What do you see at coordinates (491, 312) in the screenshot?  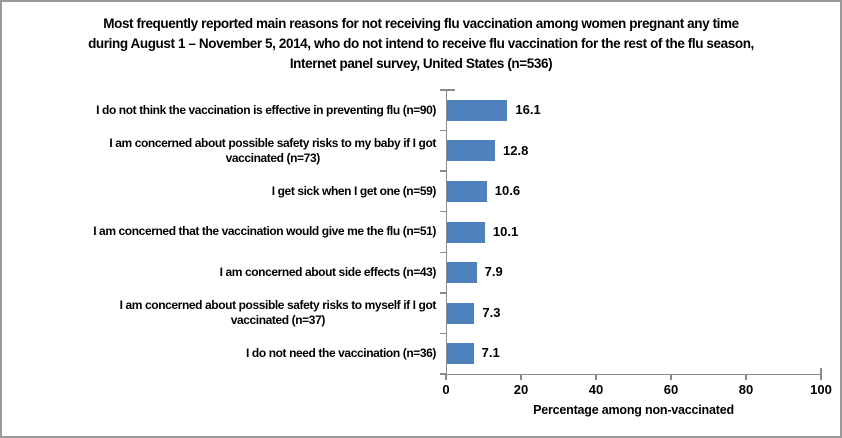 I see `value-label: 7.3` at bounding box center [491, 312].